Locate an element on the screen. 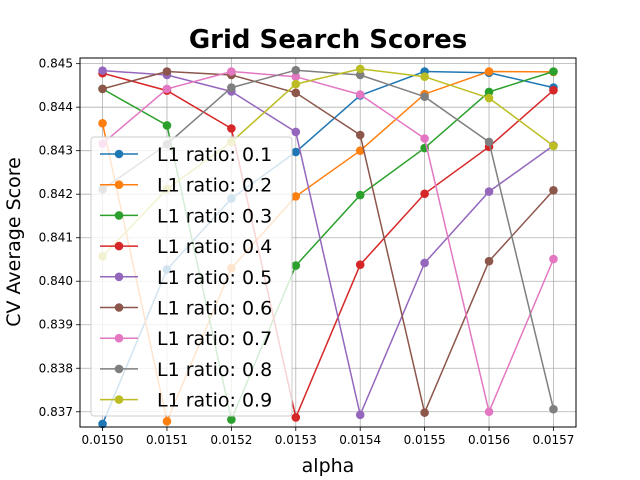  legend-label: L1 ratio: 0.9 is located at coordinates (214, 401).